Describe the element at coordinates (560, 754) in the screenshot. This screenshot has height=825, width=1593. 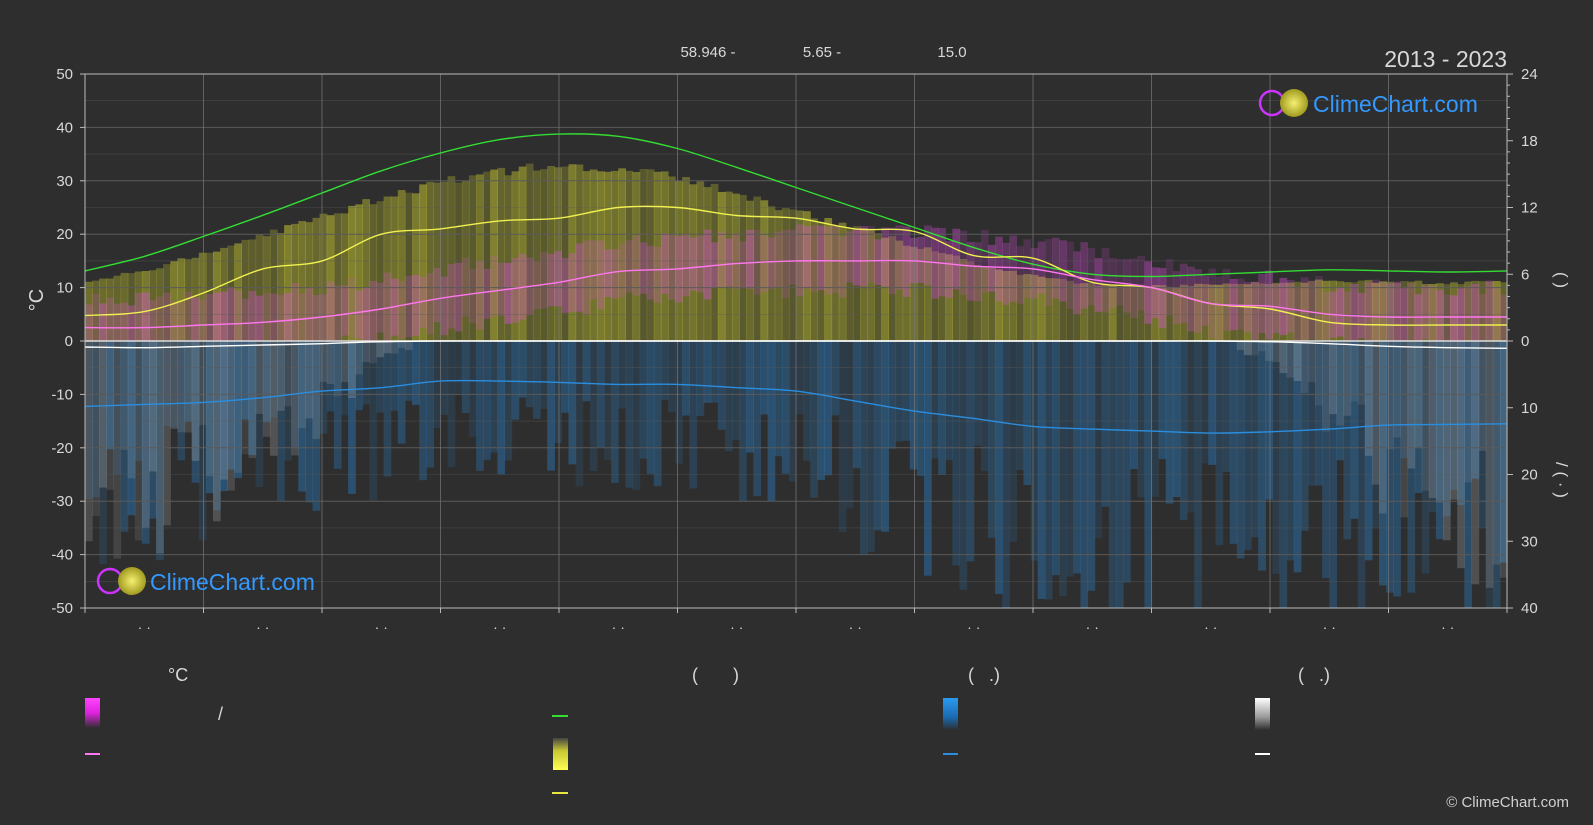
I see `sun-band-swatch` at that location.